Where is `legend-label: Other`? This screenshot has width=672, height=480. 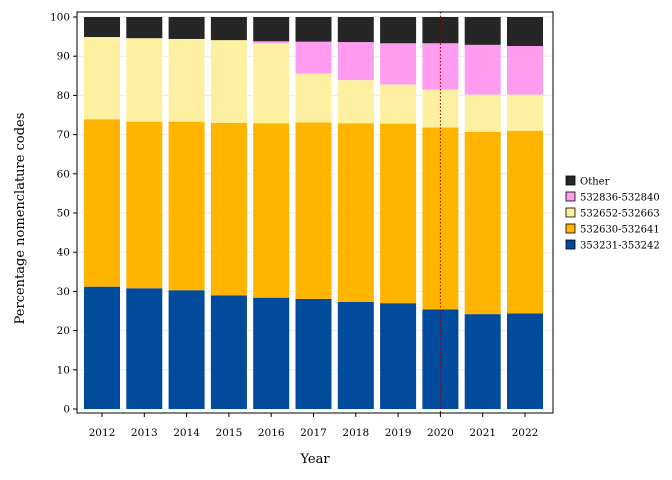
legend-label: Other is located at coordinates (595, 182).